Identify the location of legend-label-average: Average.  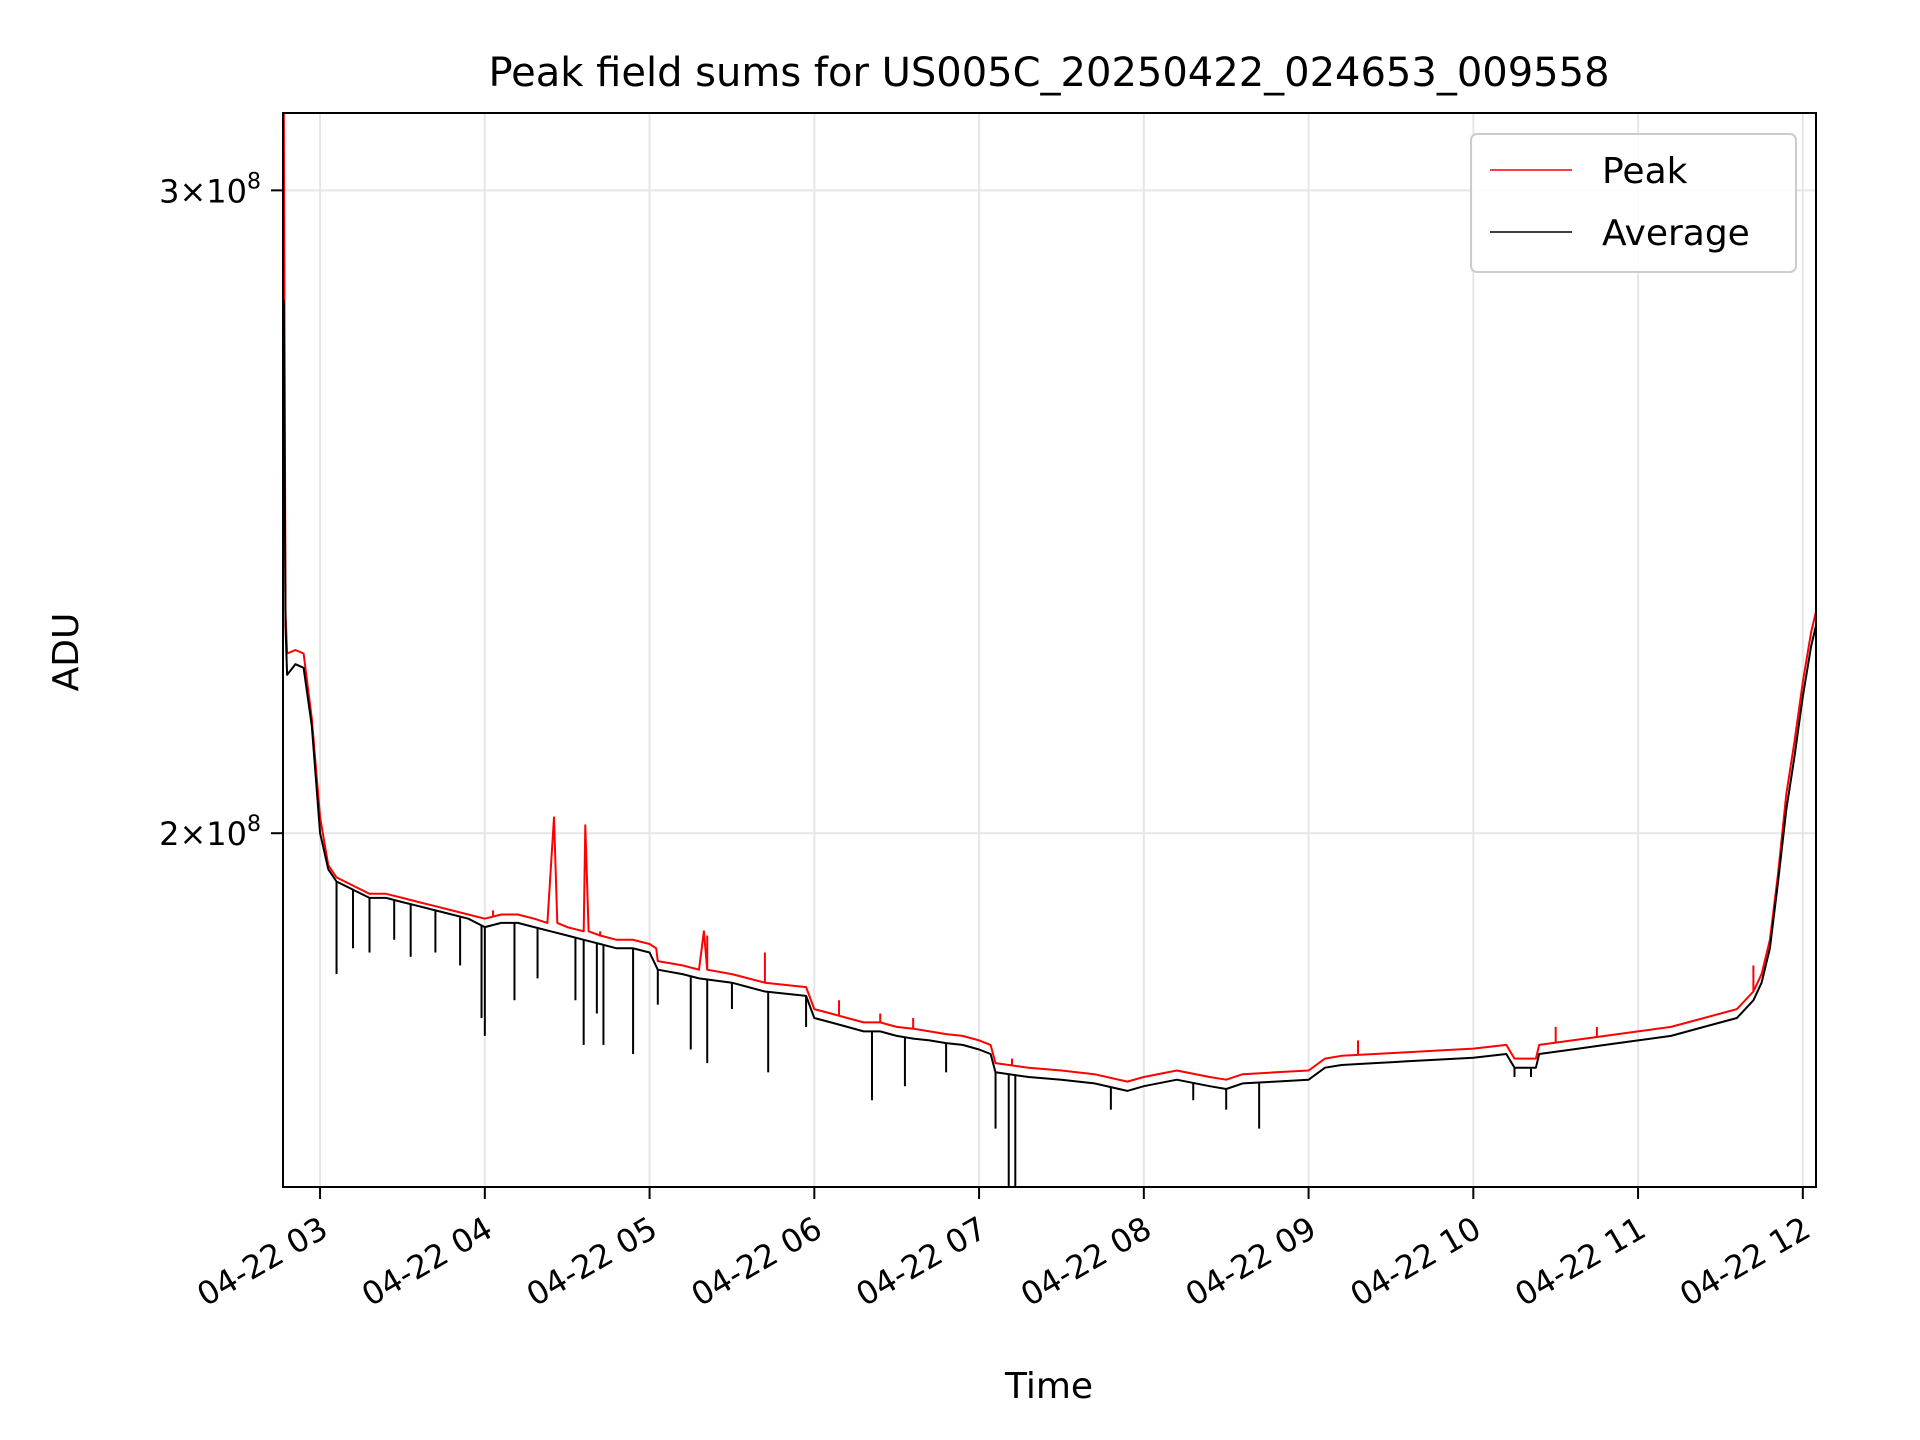
(1676, 233).